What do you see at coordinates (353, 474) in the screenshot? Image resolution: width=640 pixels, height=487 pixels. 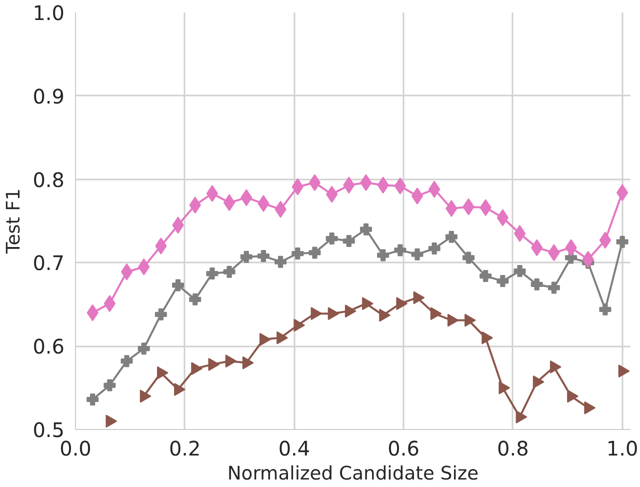 I see `x-axis-title: Normalized Candidate Size` at bounding box center [353, 474].